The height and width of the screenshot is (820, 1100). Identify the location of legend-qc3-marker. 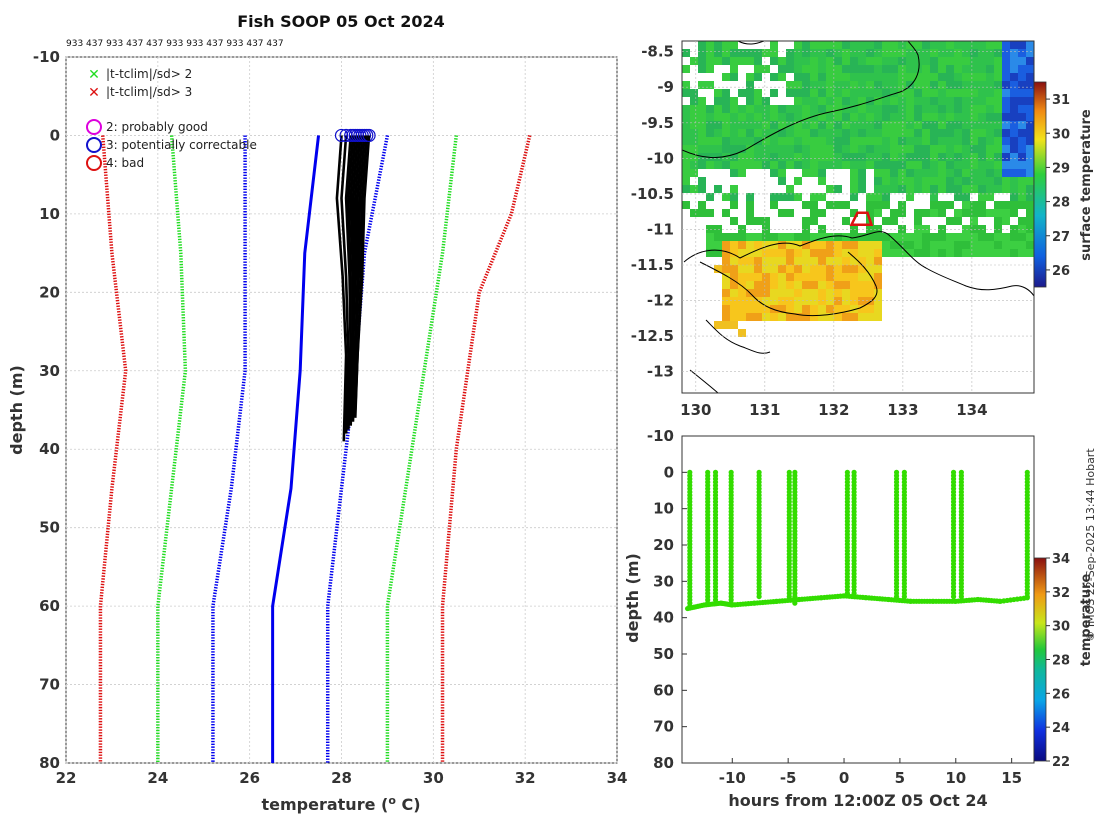
(94, 145).